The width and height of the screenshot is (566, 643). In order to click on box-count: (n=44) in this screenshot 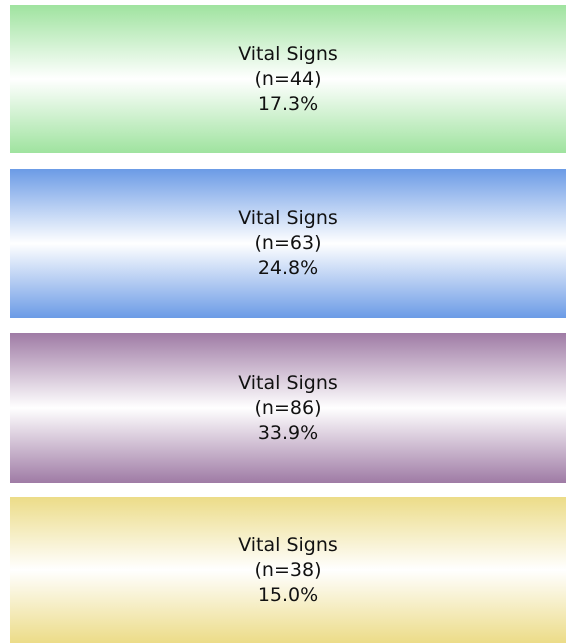, I will do `click(288, 78)`.